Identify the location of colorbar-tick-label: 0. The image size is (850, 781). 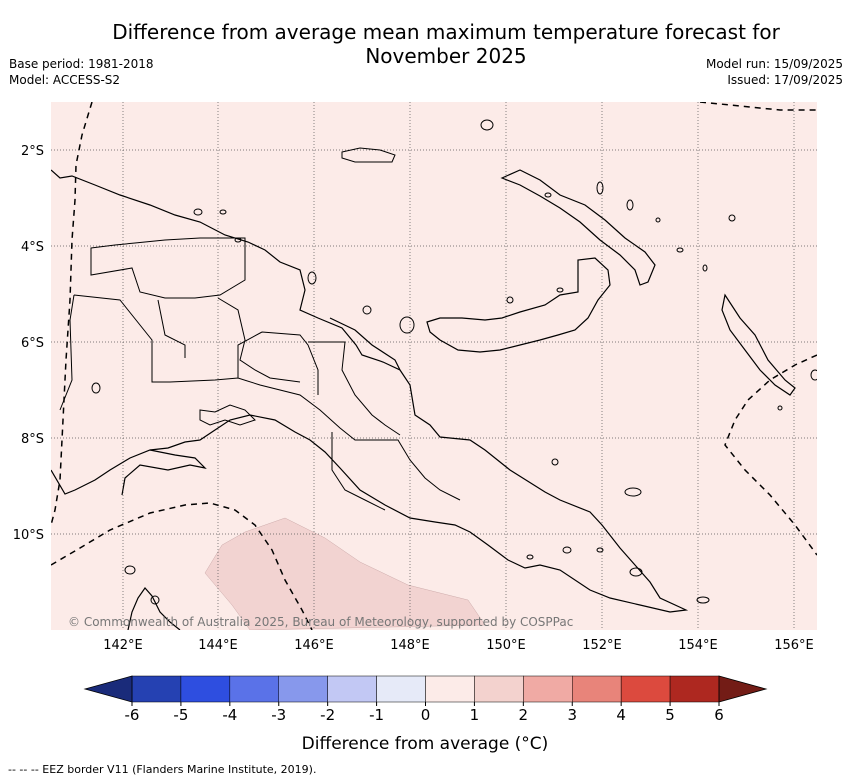
(426, 715).